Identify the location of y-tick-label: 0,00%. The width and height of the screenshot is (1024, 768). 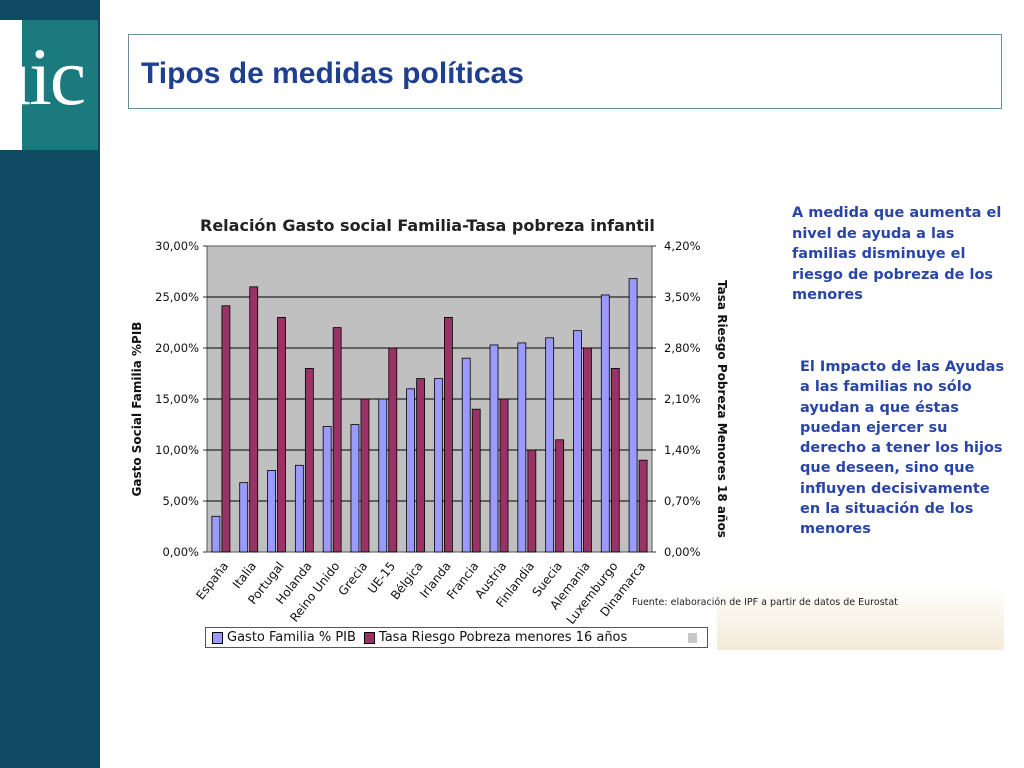
(180, 552).